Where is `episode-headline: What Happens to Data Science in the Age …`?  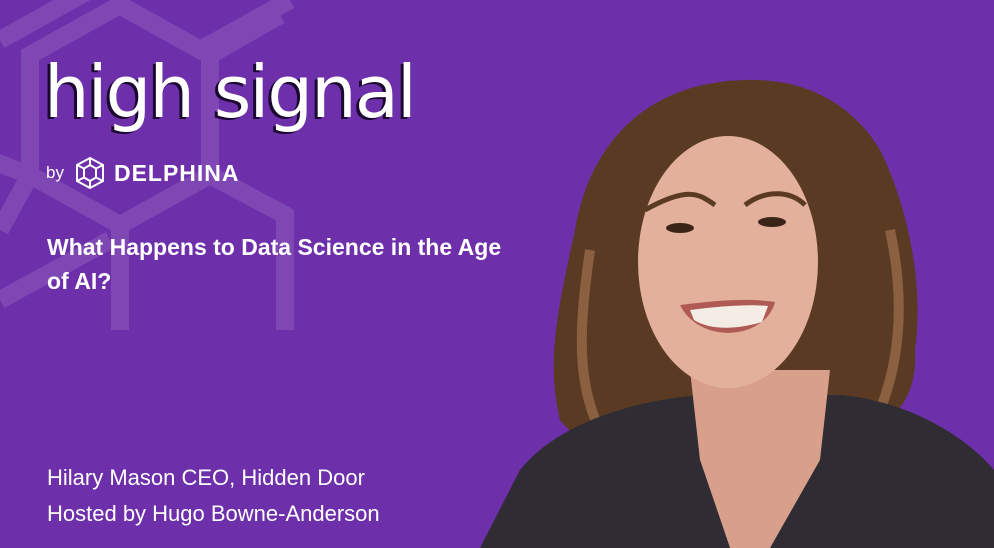 episode-headline: What Happens to Data Science in the Age … is located at coordinates (274, 264).